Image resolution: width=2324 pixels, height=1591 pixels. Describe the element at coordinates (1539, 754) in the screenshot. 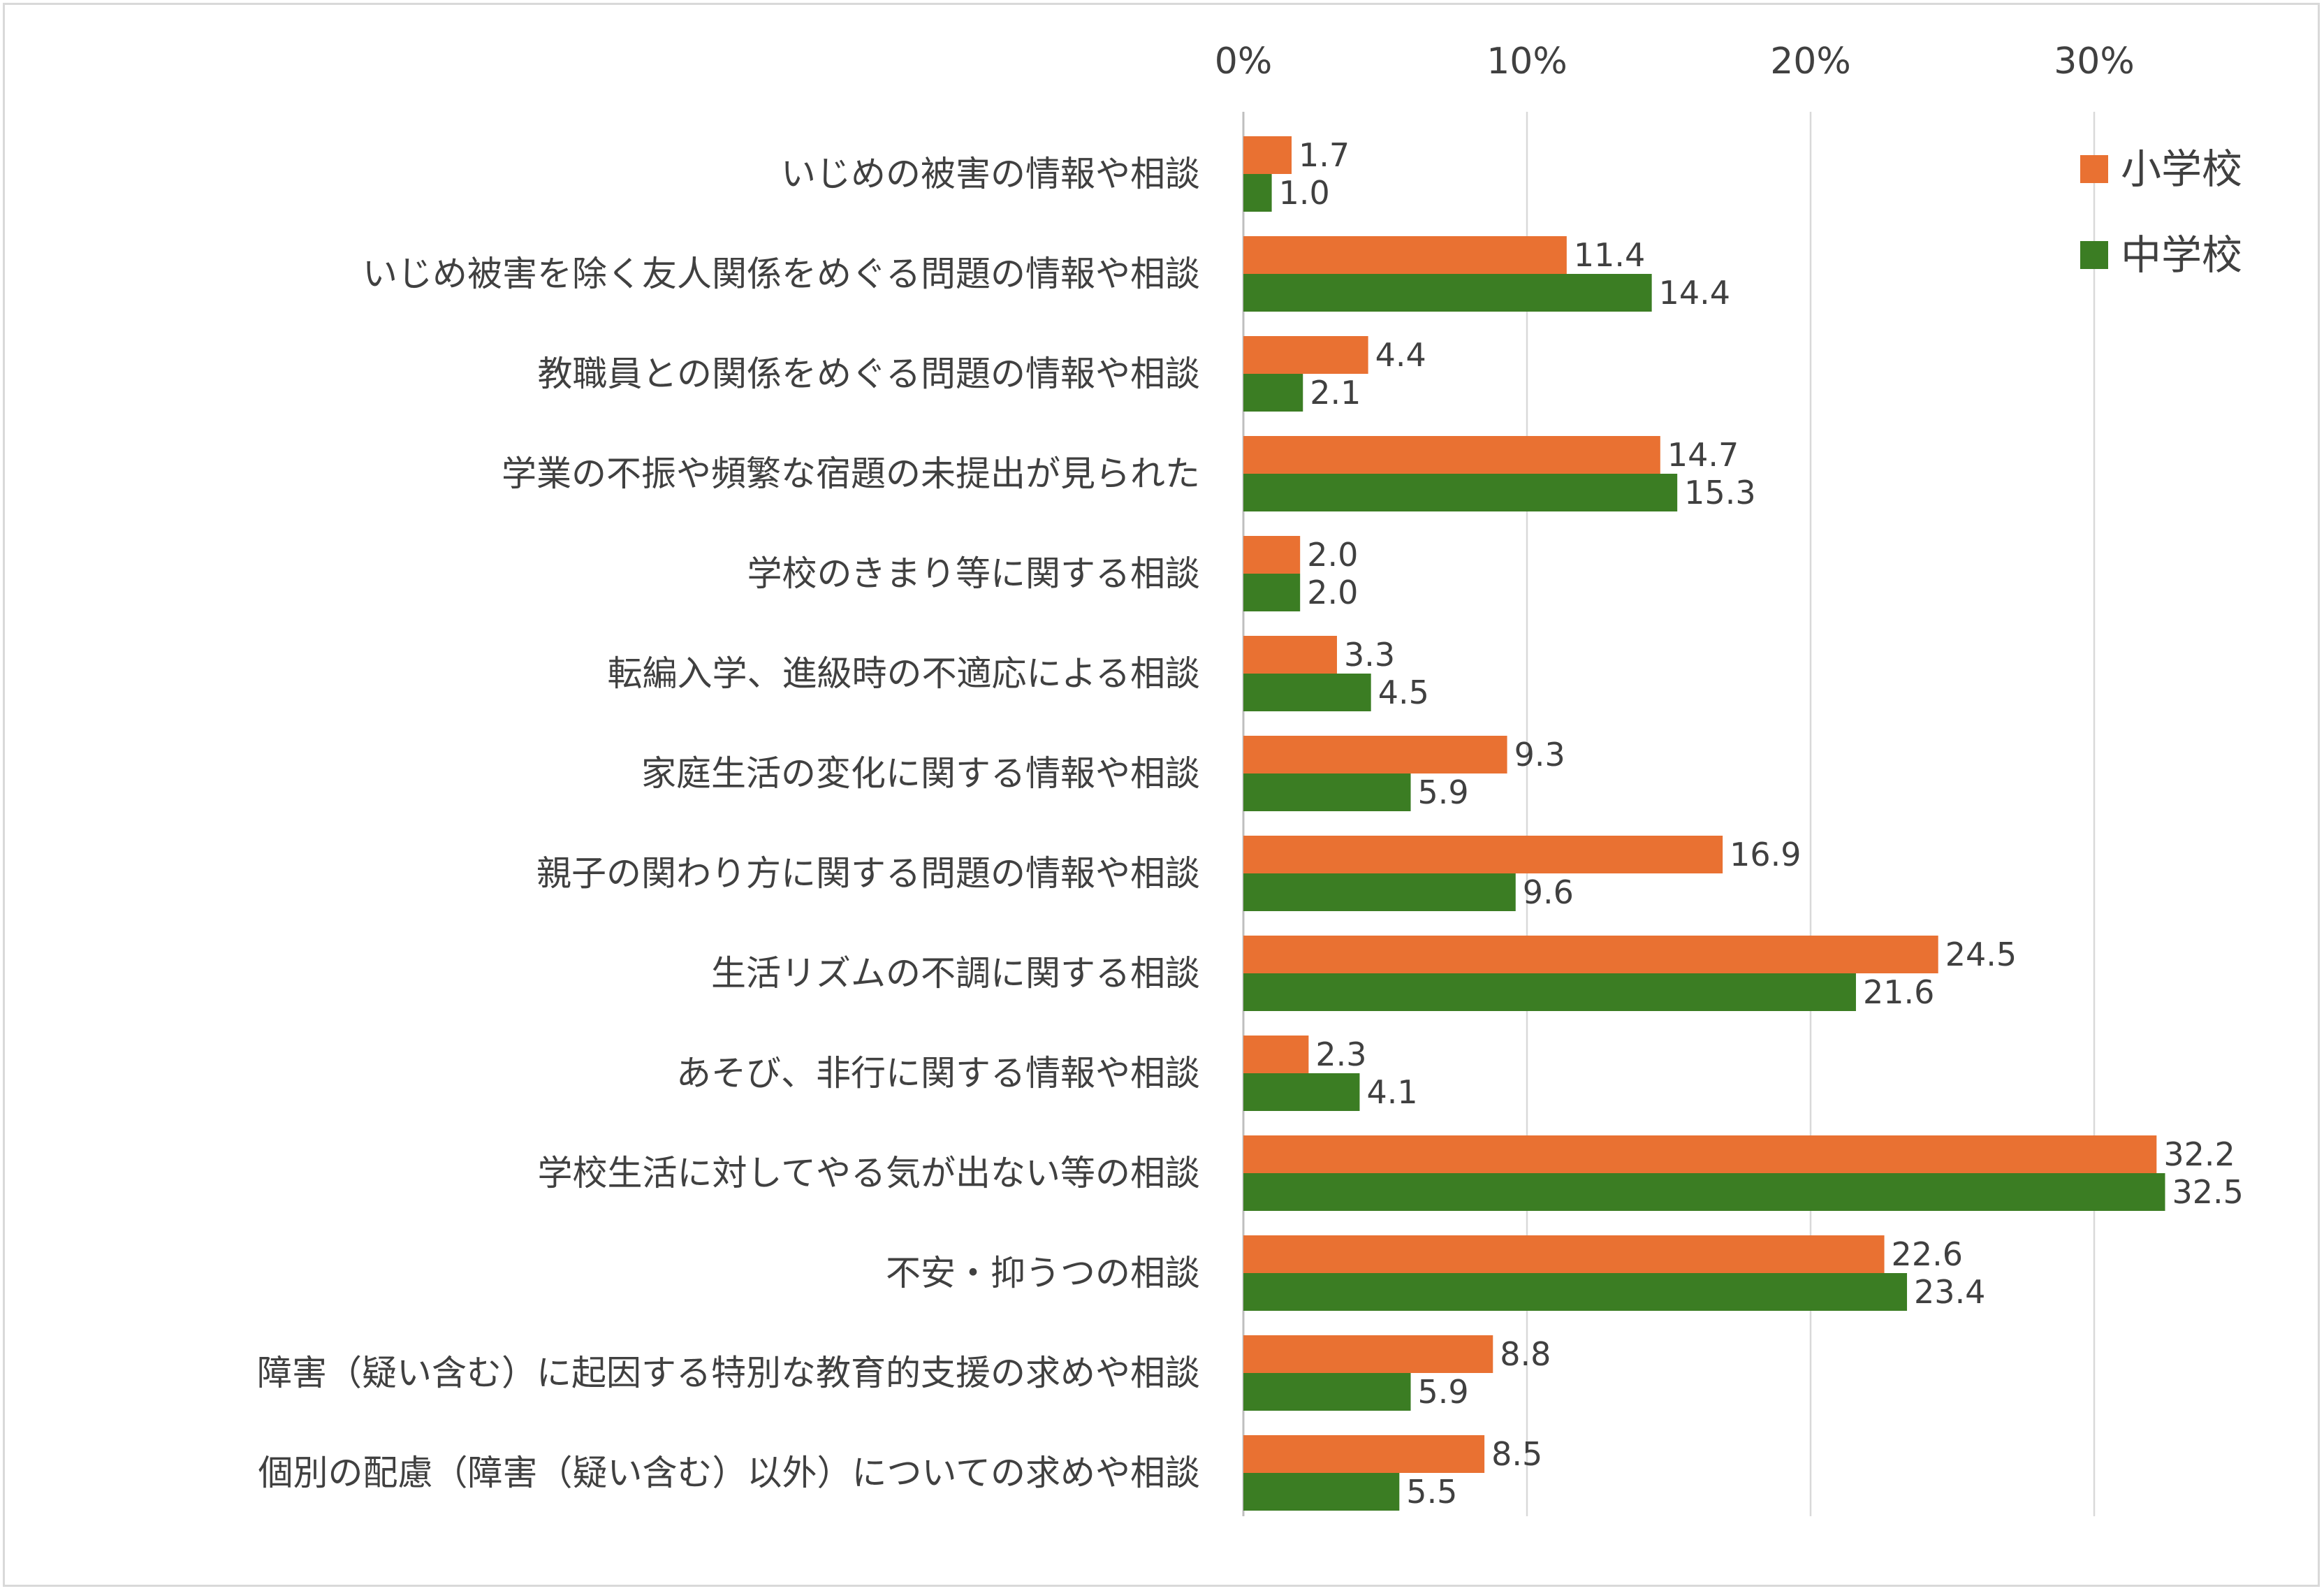

I see `elementary-data-label: 9.3` at that location.